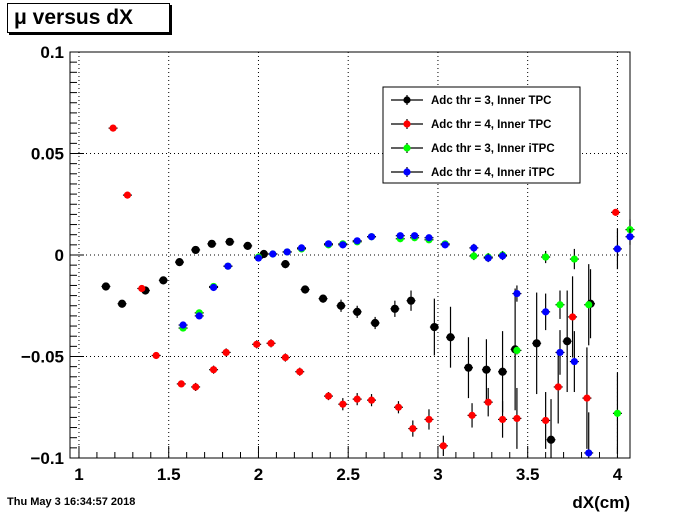 The width and height of the screenshot is (700, 514). Describe the element at coordinates (491, 125) in the screenshot. I see `legend-label: Adc thr = 4, Inner TPC` at that location.